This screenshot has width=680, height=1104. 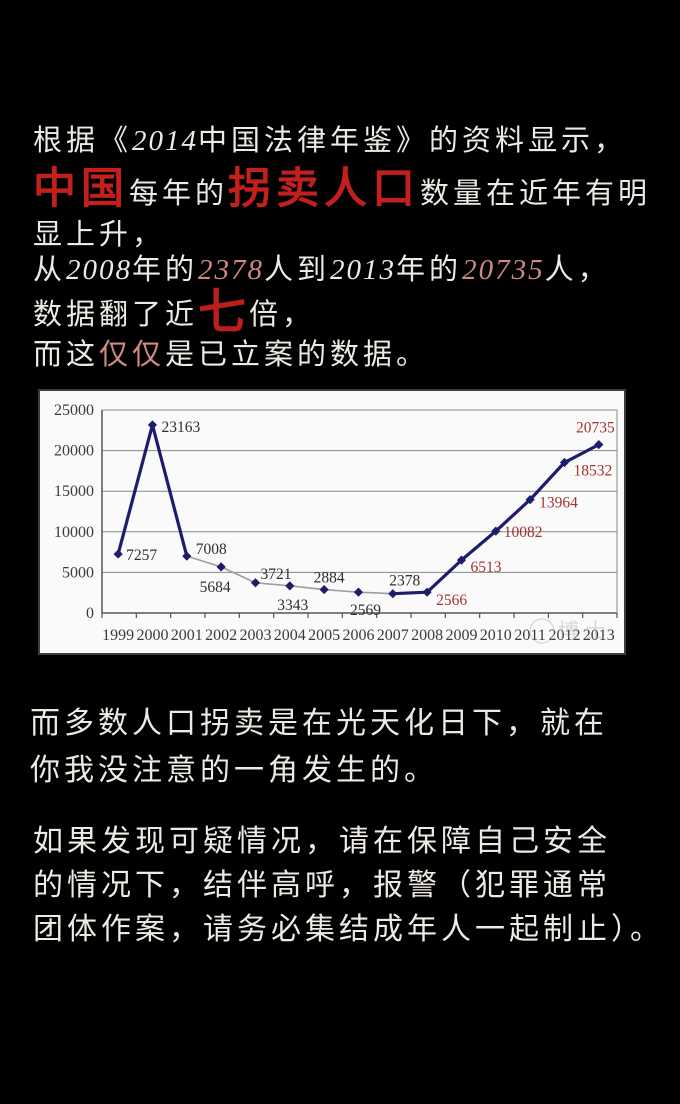 What do you see at coordinates (165, 141) in the screenshot?
I see `text-run: 2014` at bounding box center [165, 141].